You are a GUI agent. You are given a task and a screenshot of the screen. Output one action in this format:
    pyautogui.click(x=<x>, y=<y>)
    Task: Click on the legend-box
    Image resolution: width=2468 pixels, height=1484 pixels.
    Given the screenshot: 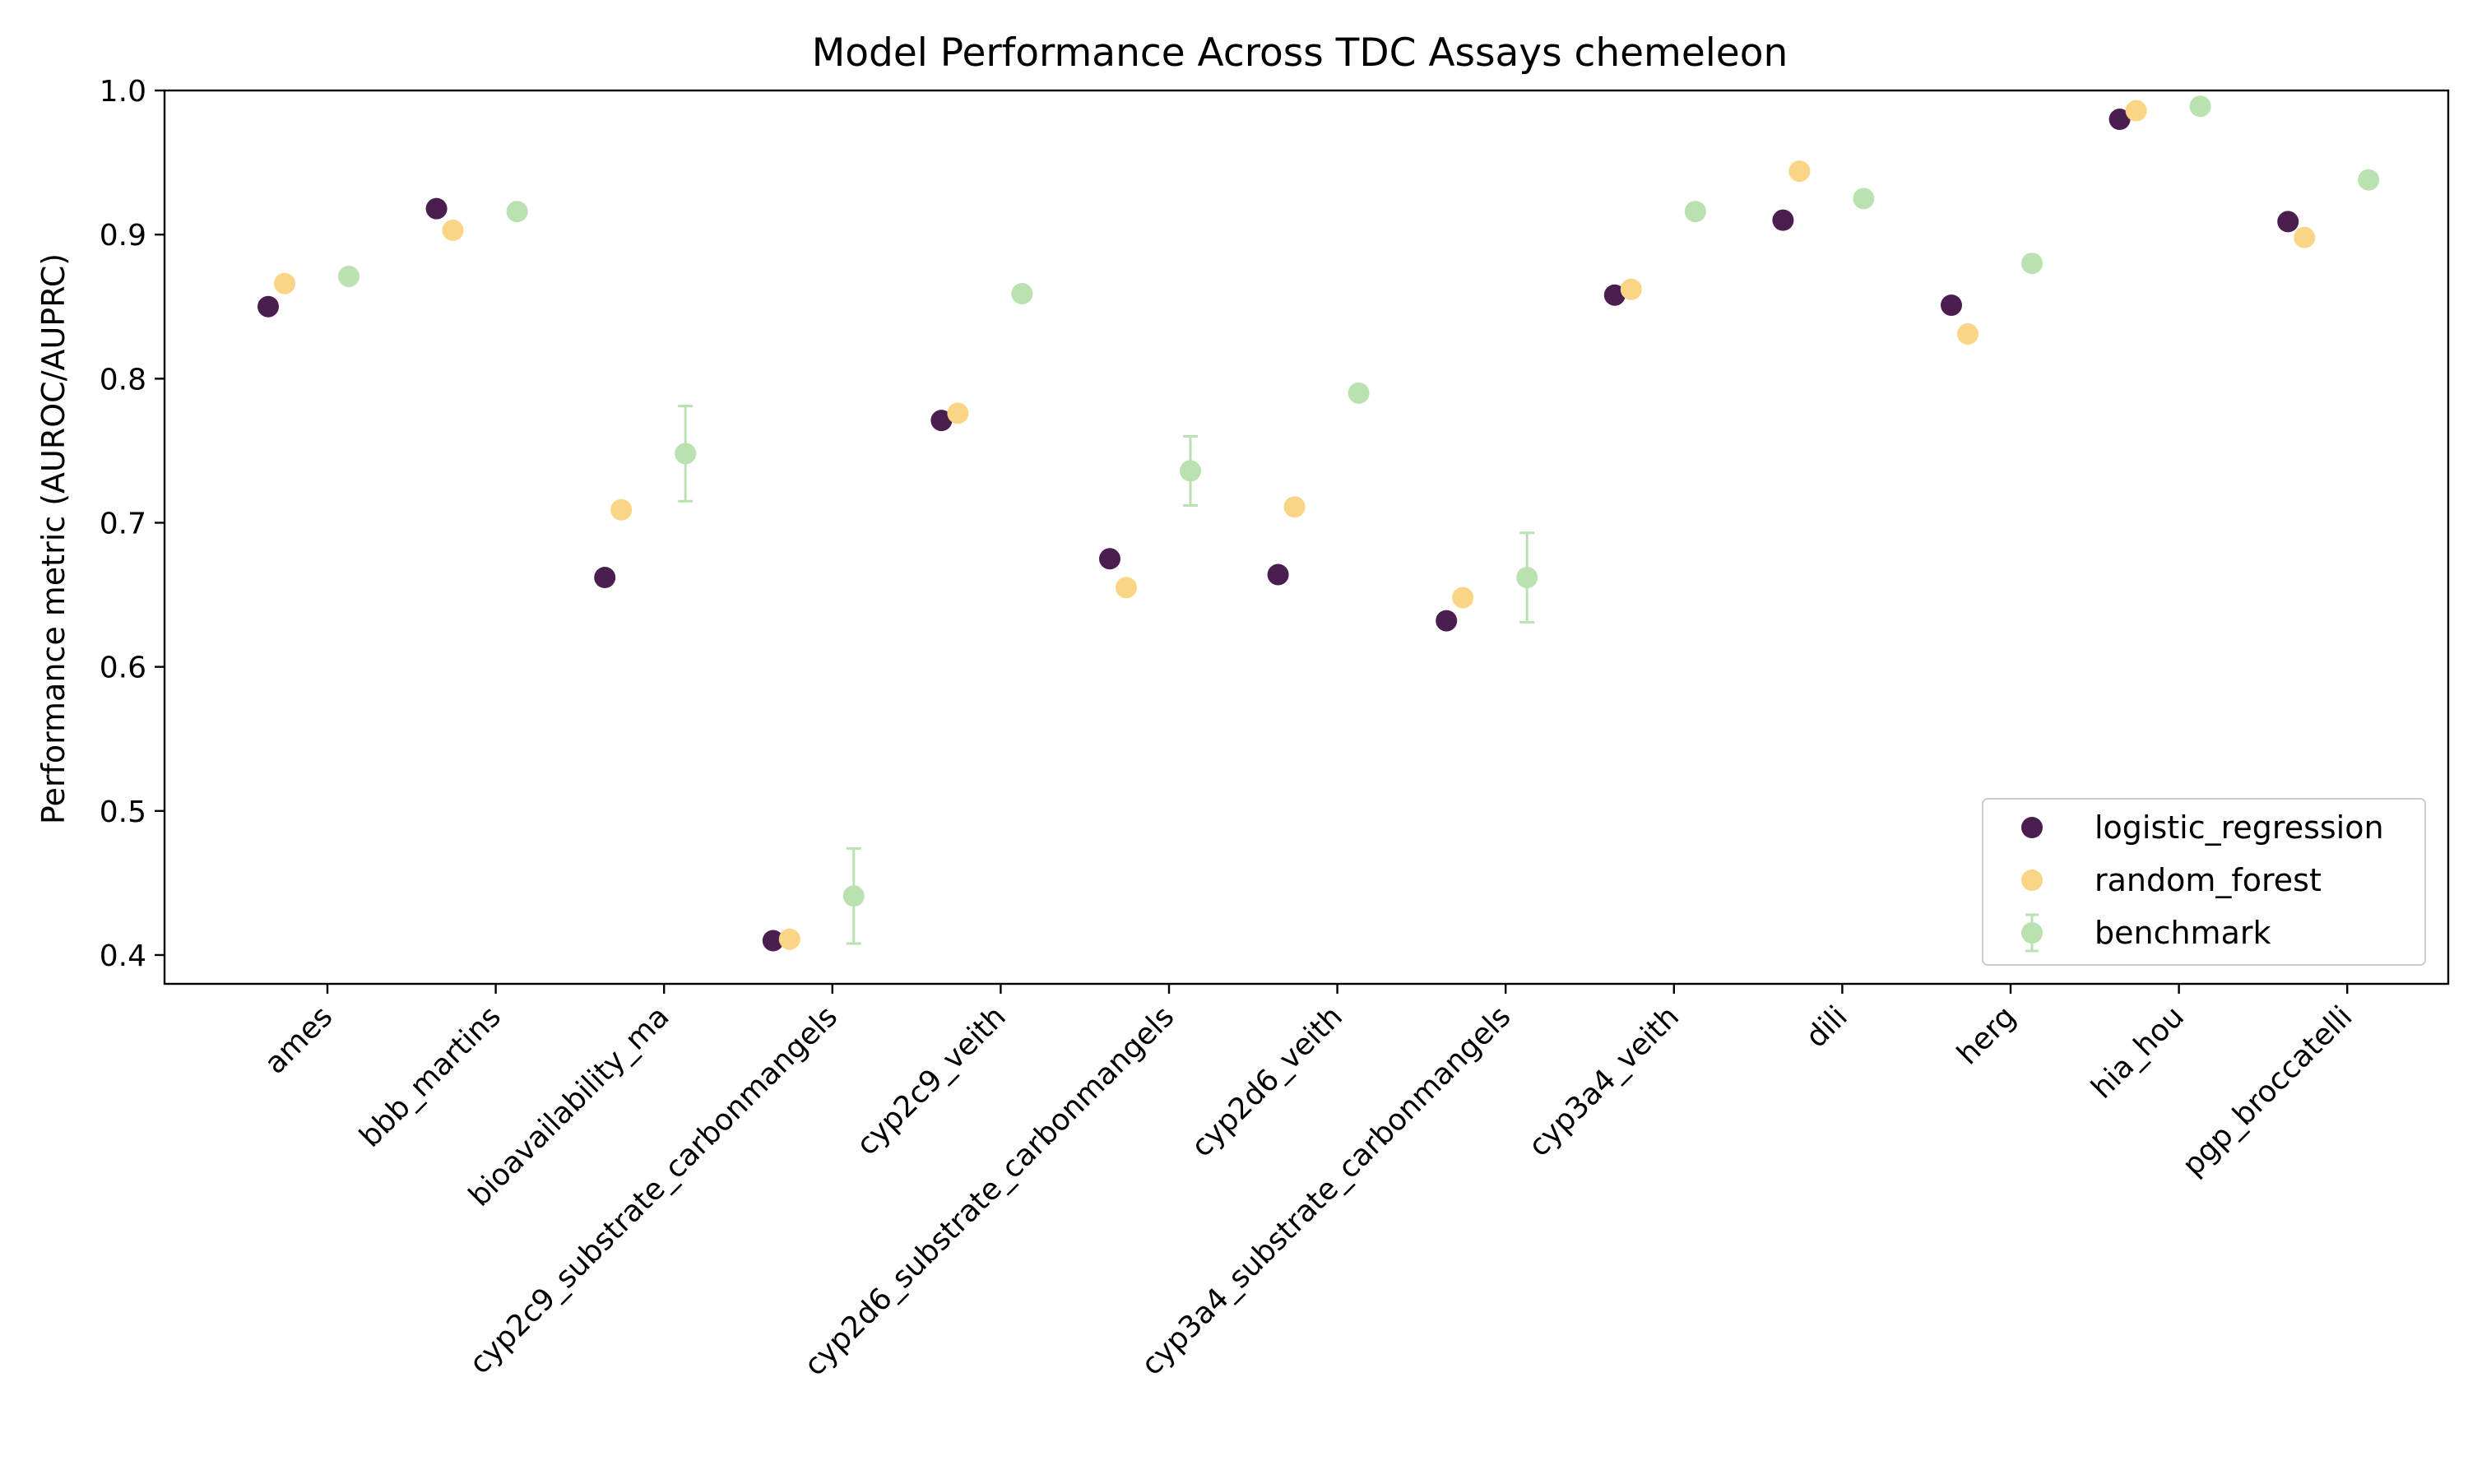 What is the action you would take?
    pyautogui.click(x=2204, y=882)
    